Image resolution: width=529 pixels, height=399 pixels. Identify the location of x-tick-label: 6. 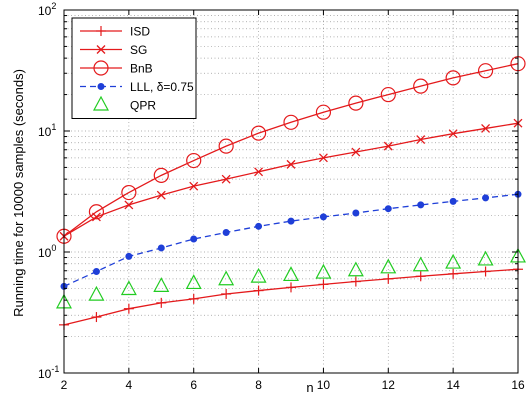
(193, 385).